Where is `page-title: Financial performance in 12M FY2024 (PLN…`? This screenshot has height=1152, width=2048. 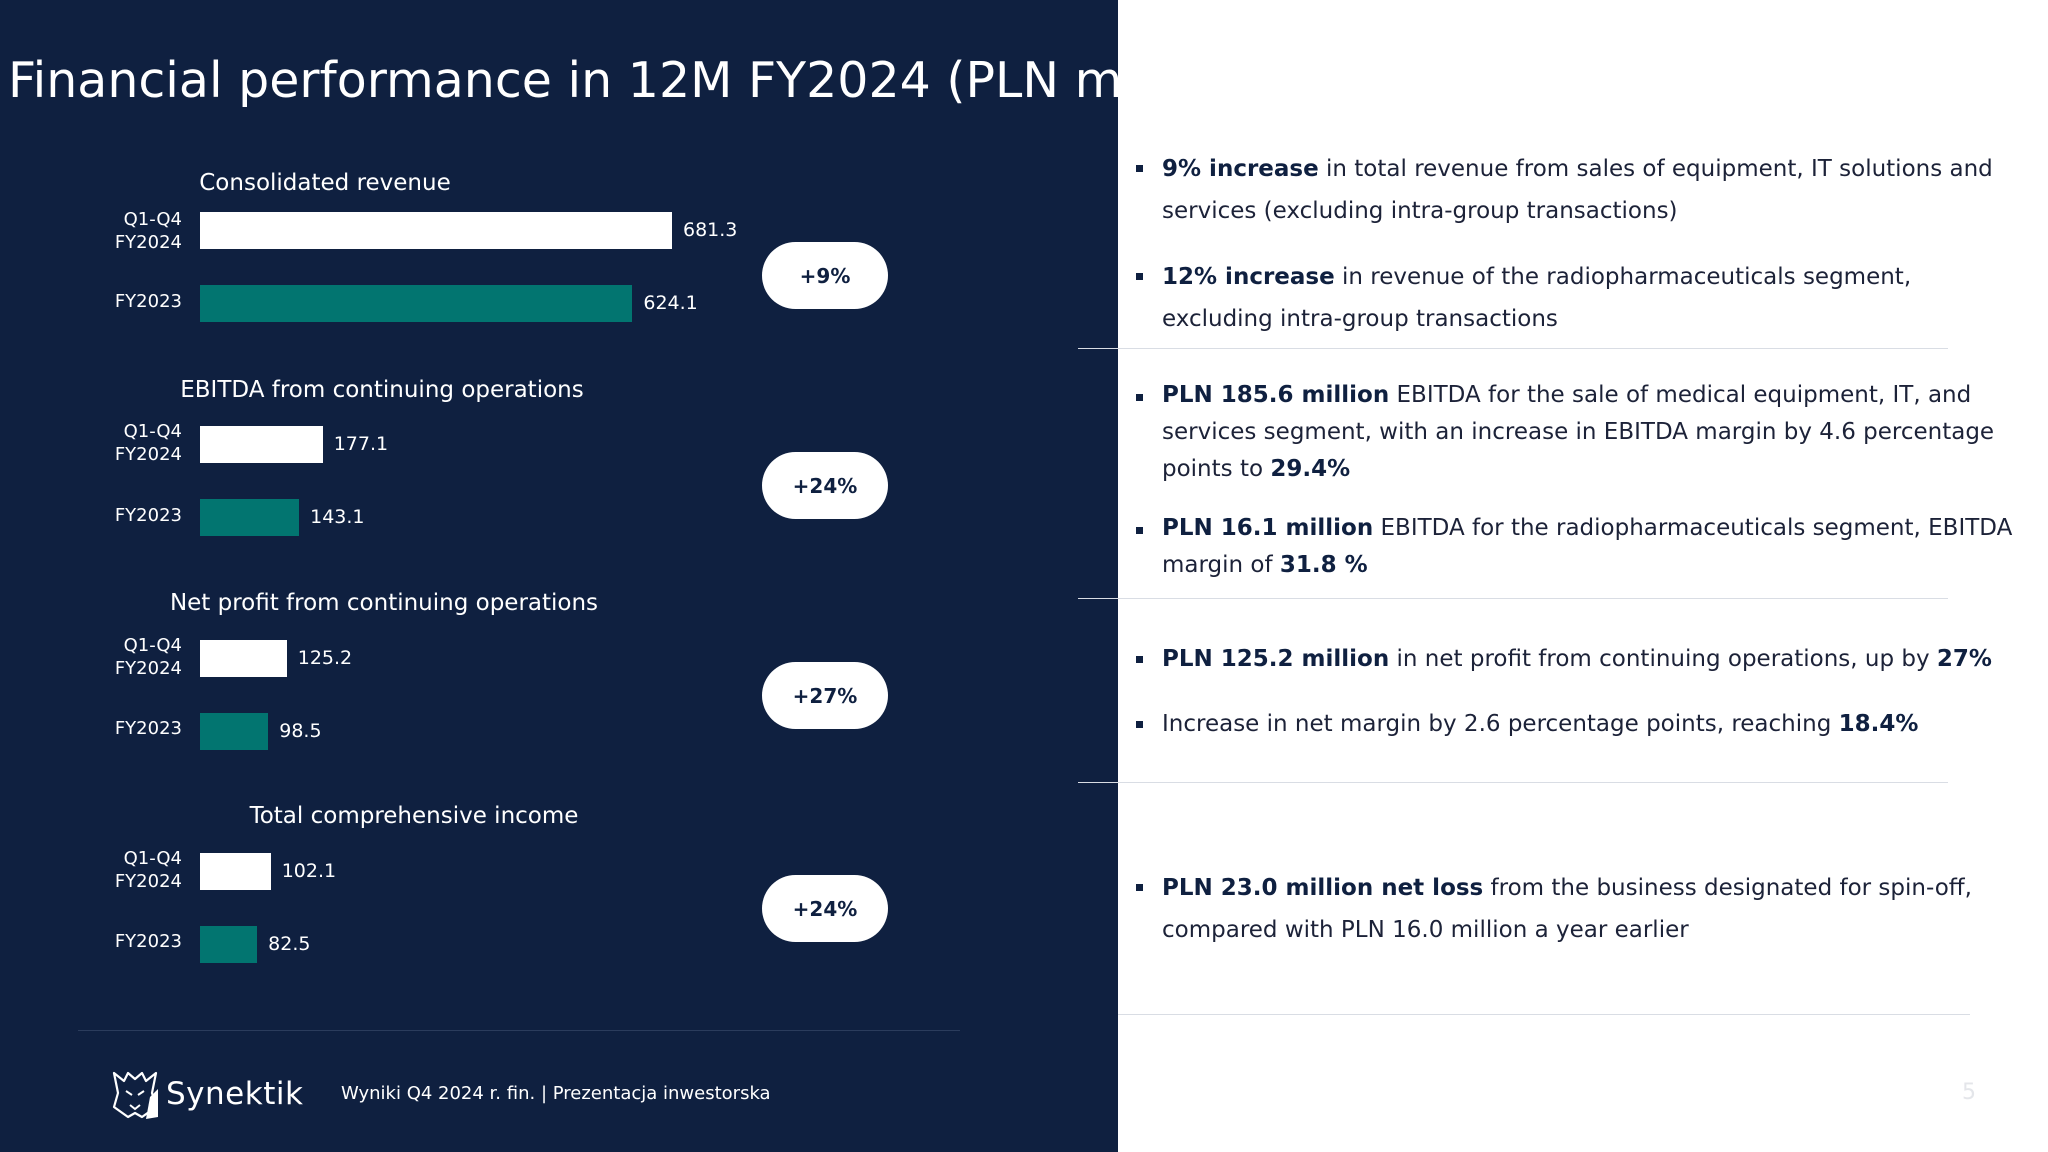
page-title: Financial performance in 12M FY2024 (PLN… is located at coordinates (597, 80).